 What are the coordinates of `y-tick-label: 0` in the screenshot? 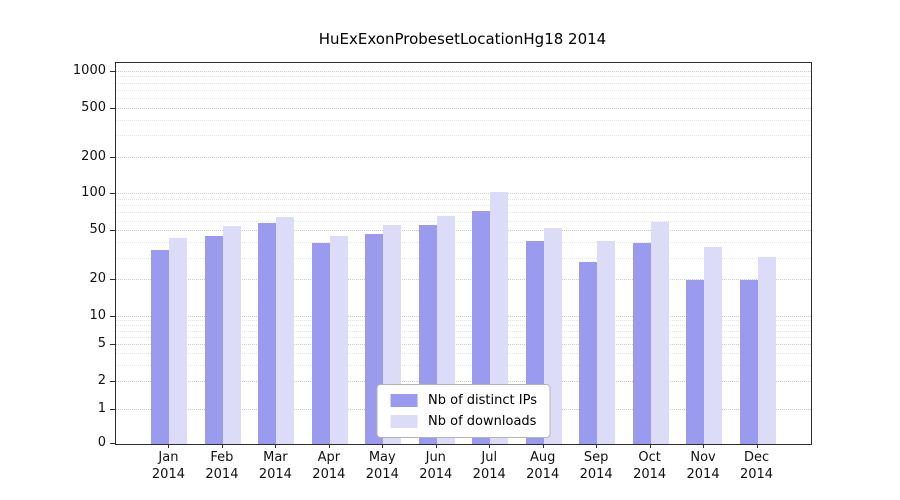 It's located at (101, 442).